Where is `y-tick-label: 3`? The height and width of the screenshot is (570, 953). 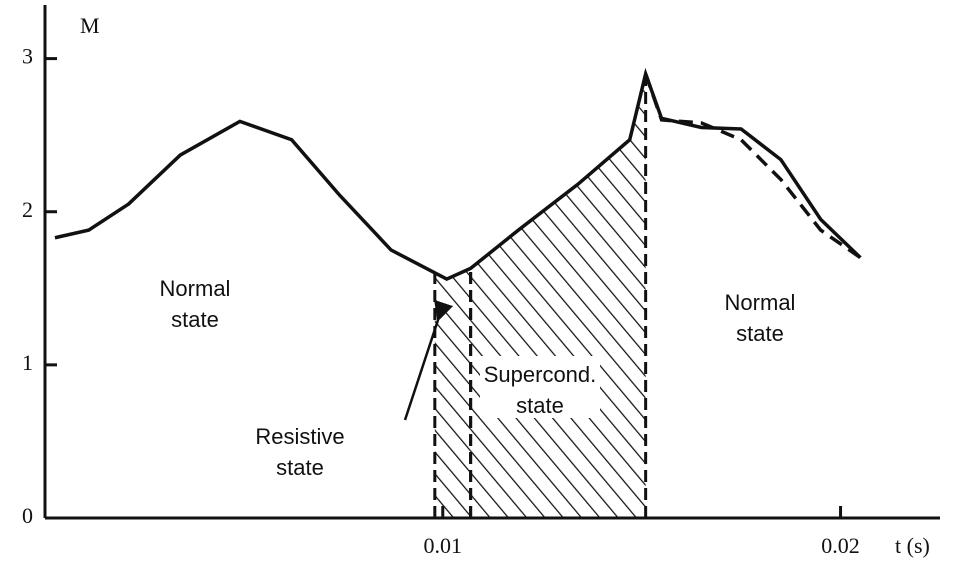 y-tick-label: 3 is located at coordinates (27, 56).